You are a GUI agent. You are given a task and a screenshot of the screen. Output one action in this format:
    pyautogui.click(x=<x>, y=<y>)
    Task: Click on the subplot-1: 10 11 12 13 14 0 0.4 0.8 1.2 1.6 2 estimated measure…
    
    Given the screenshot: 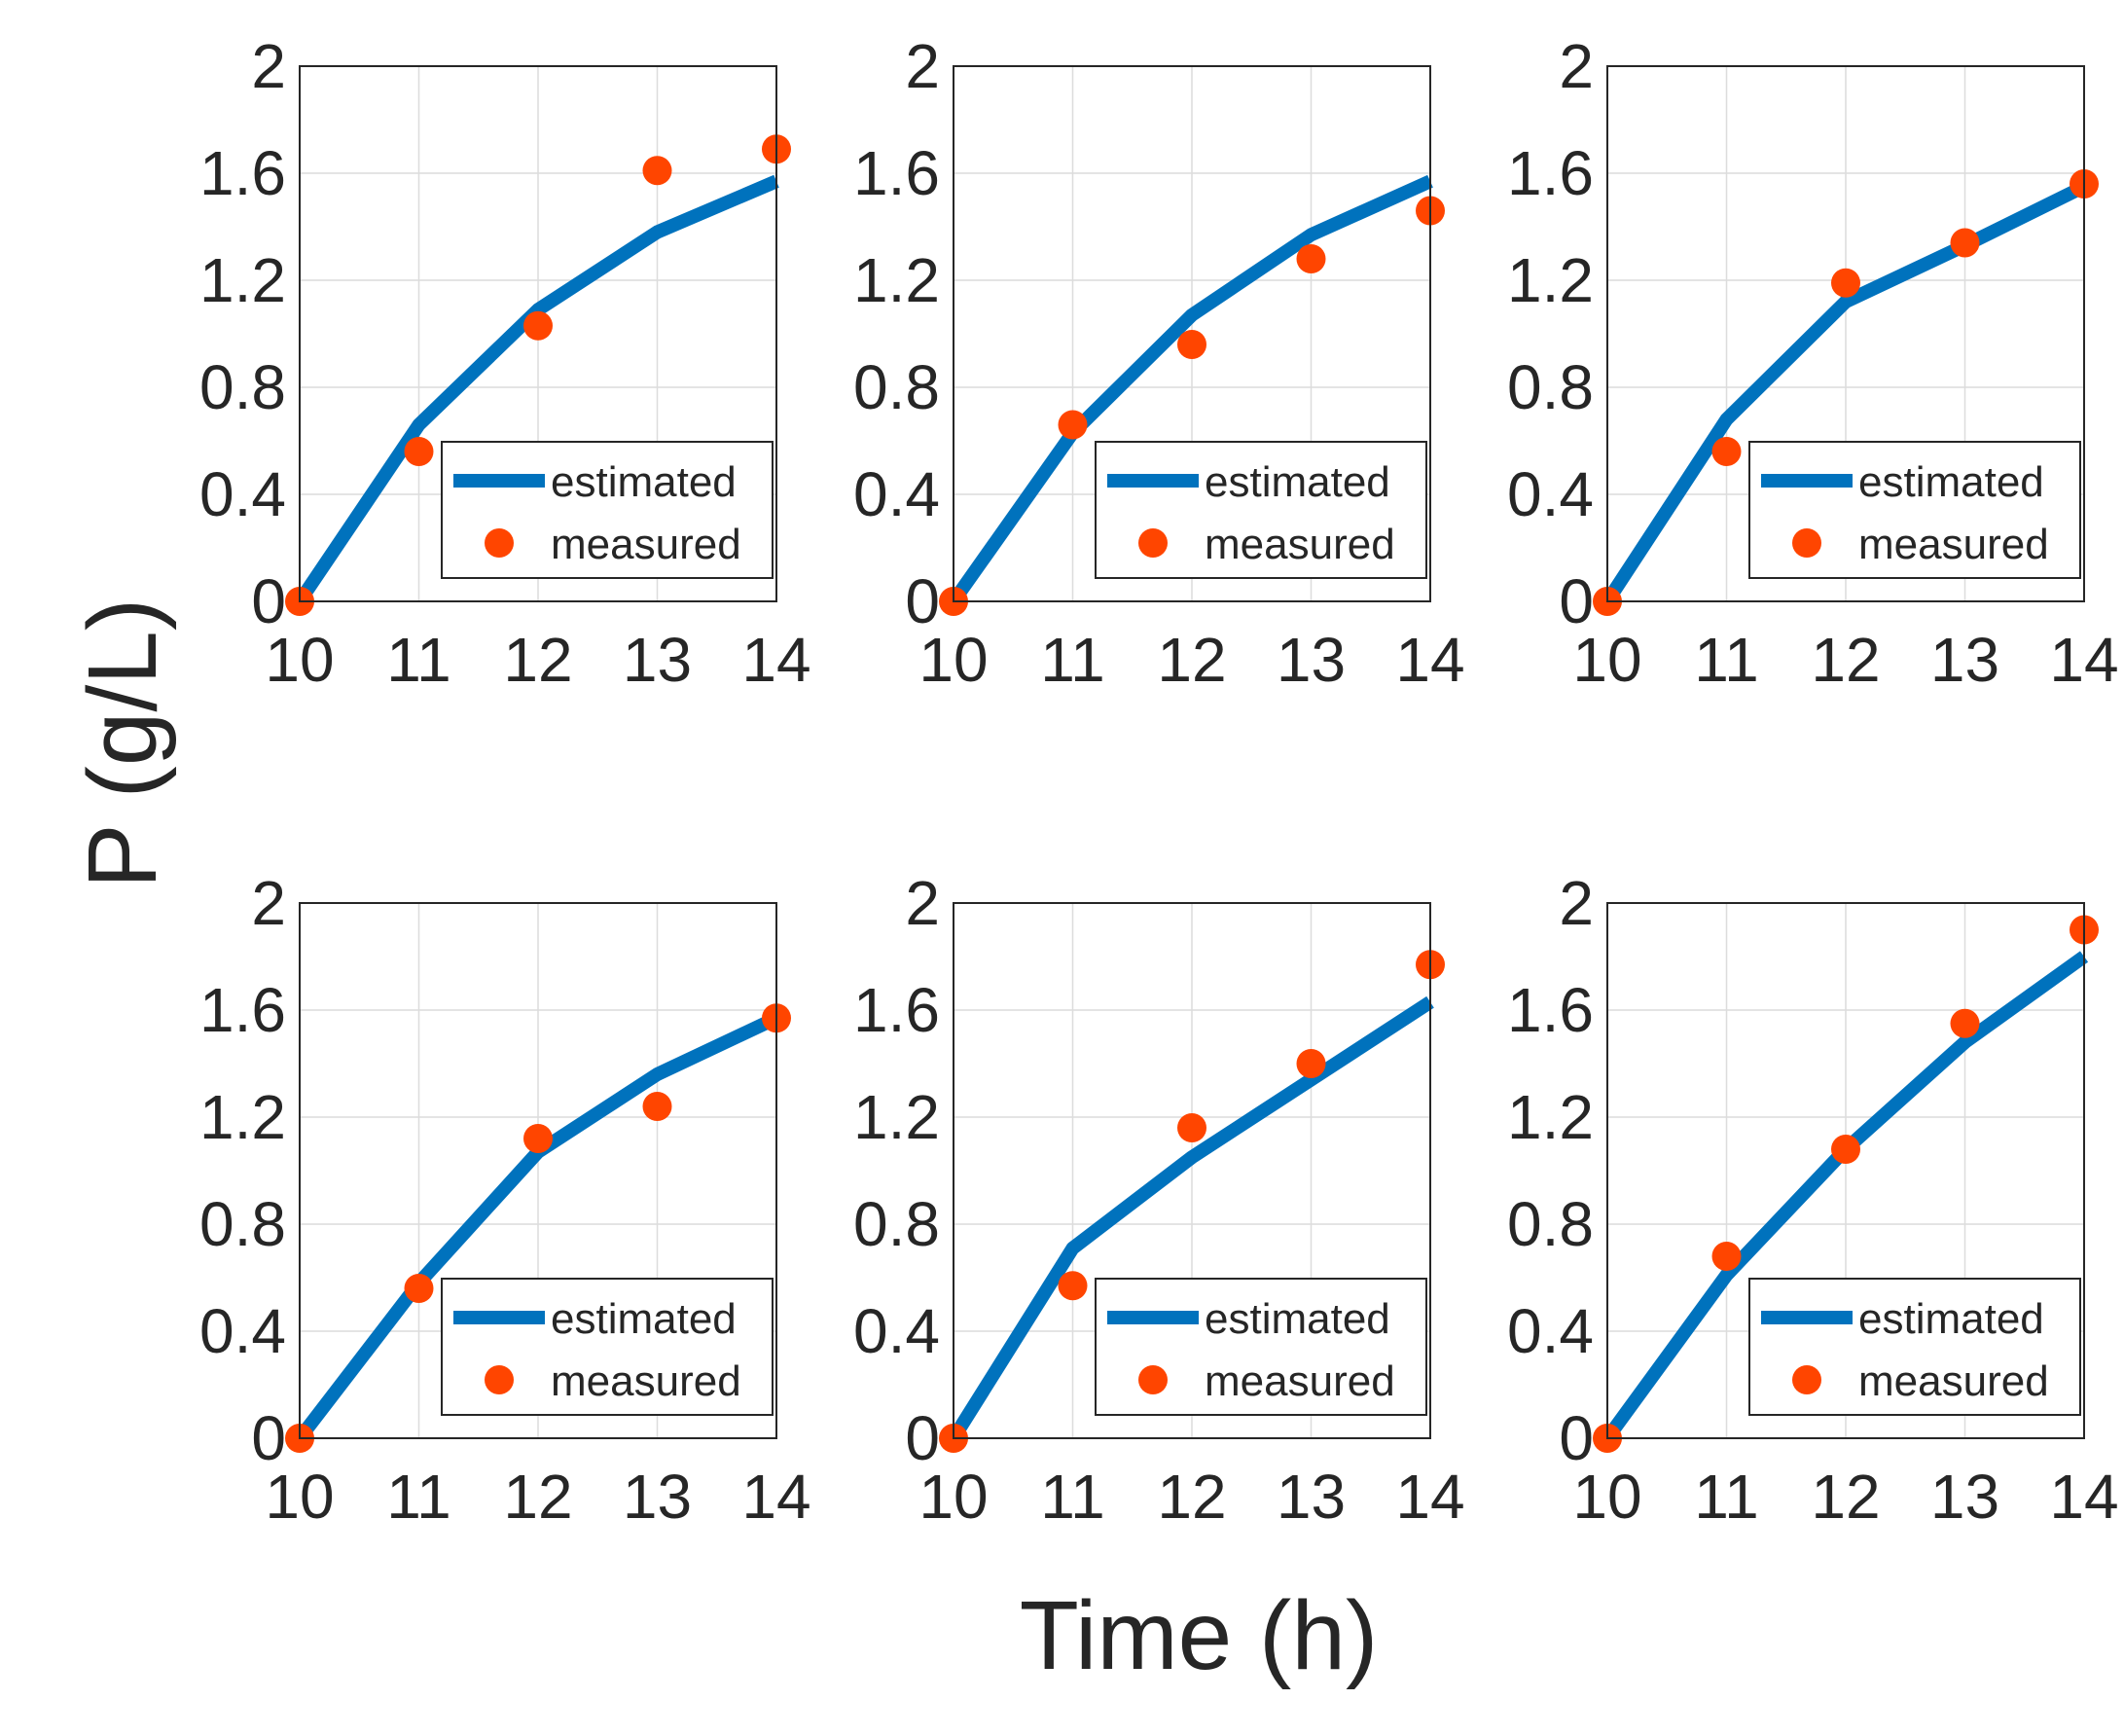 What is the action you would take?
    pyautogui.click(x=505, y=363)
    